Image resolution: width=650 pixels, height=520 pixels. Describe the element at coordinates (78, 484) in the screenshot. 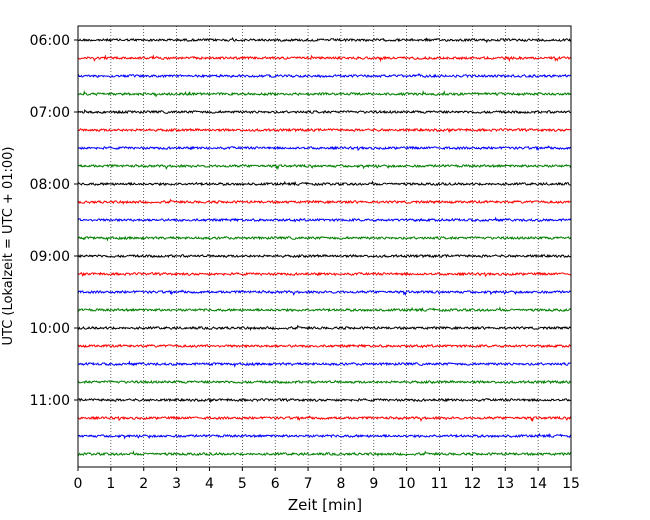

I see `x-tick-label: 0` at that location.